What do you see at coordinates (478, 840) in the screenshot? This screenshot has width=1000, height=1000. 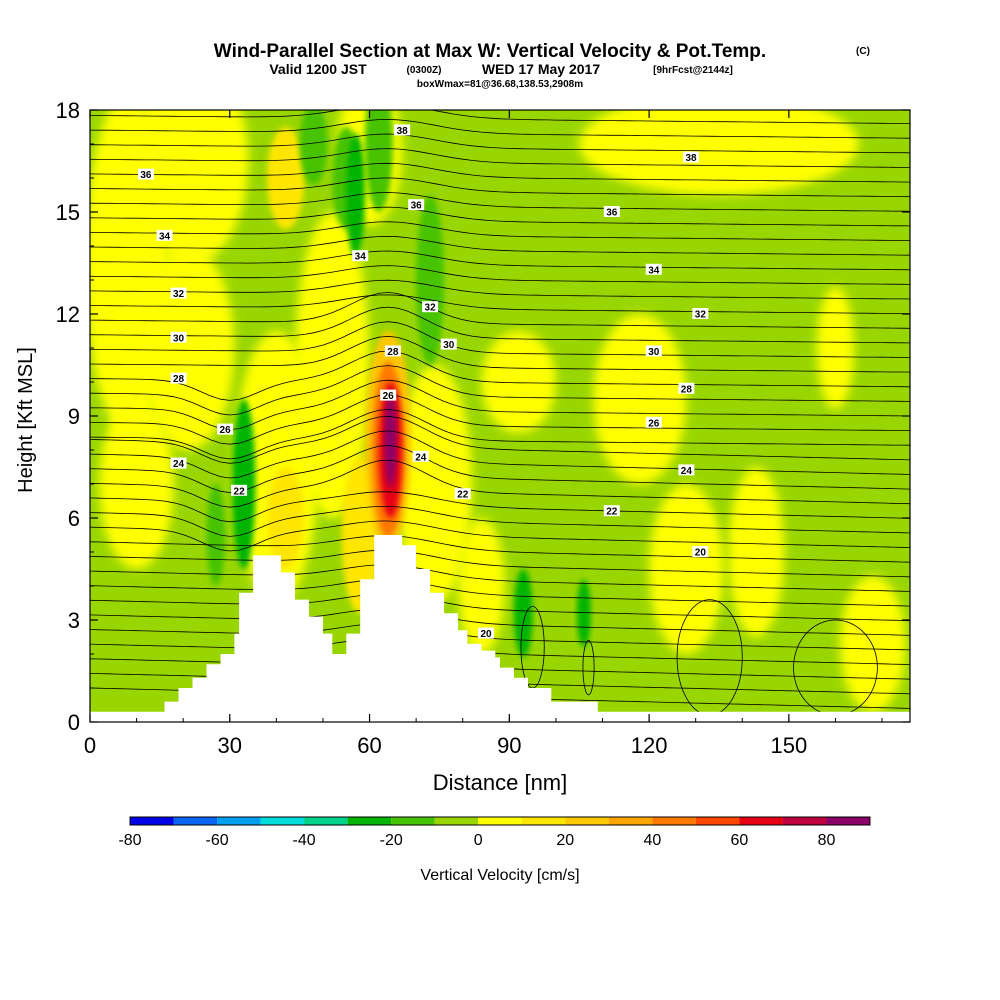 I see `colorbar-tick-label: 0` at bounding box center [478, 840].